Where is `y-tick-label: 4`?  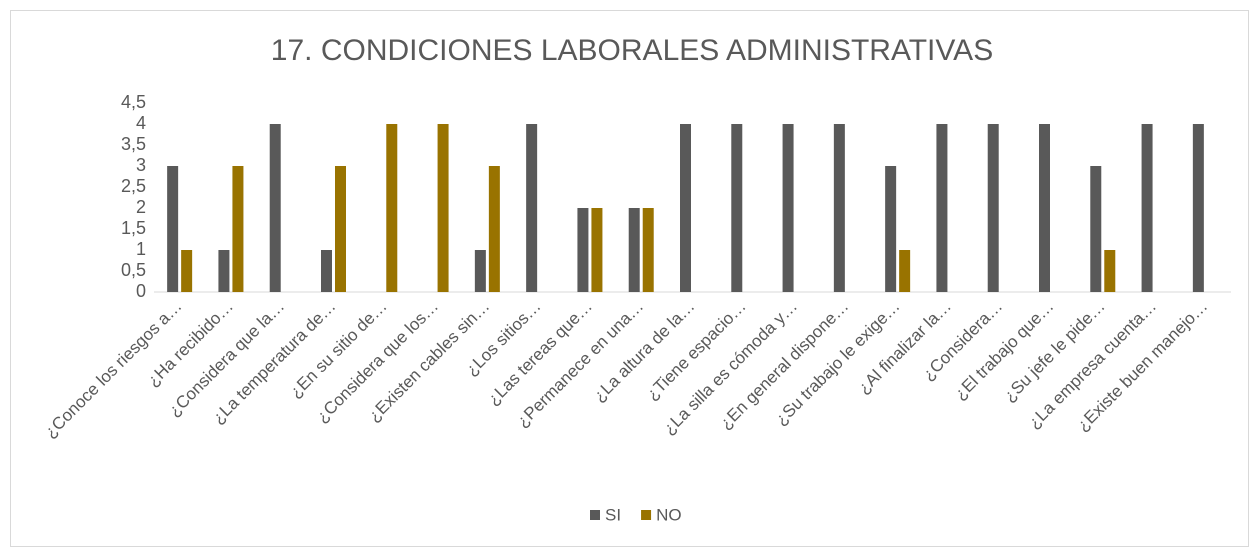
y-tick-label: 4 is located at coordinates (141, 123).